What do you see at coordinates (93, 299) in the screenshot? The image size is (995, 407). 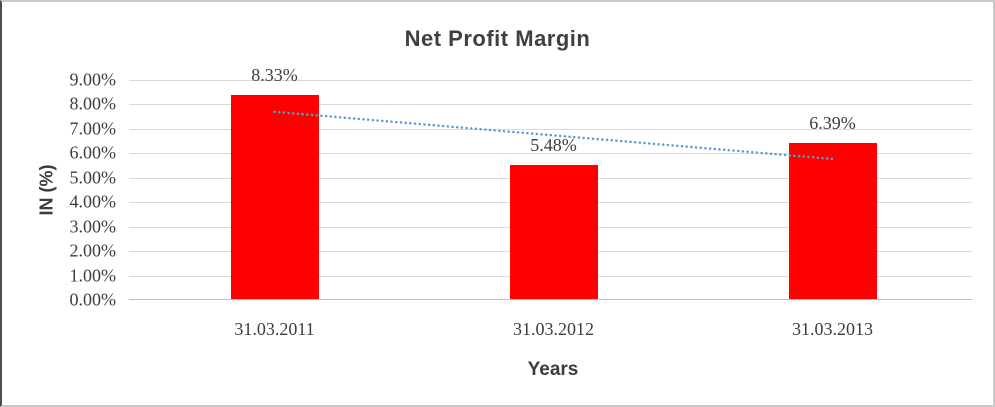 I see `y-axis-tick-label: 0.00%` at bounding box center [93, 299].